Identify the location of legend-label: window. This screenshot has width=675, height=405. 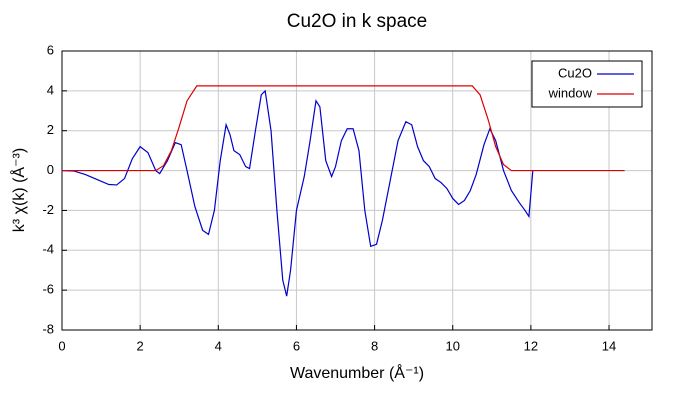
(570, 92).